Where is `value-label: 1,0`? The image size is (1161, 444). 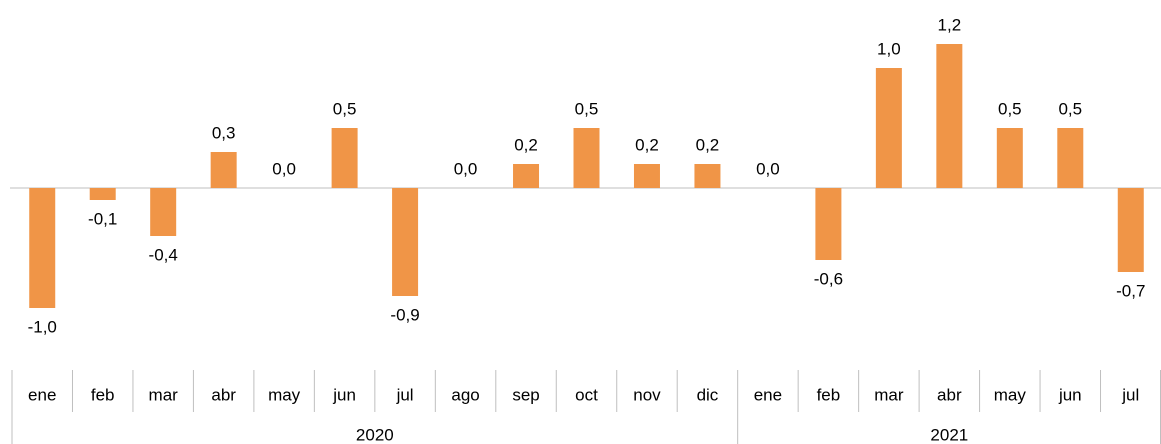
value-label: 1,0 is located at coordinates (889, 48).